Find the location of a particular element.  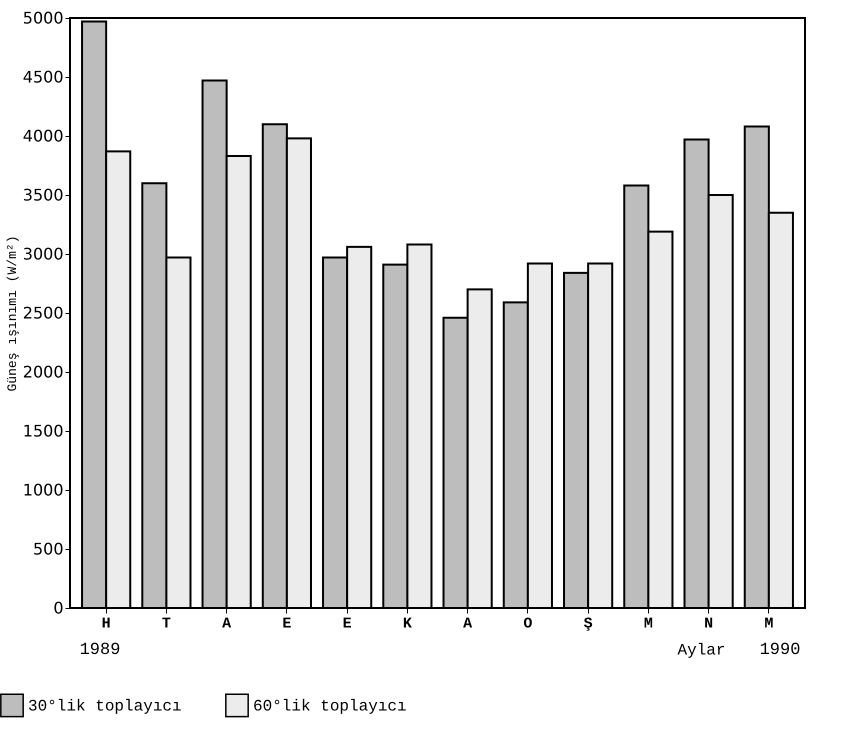

text: 1990 is located at coordinates (780, 650).